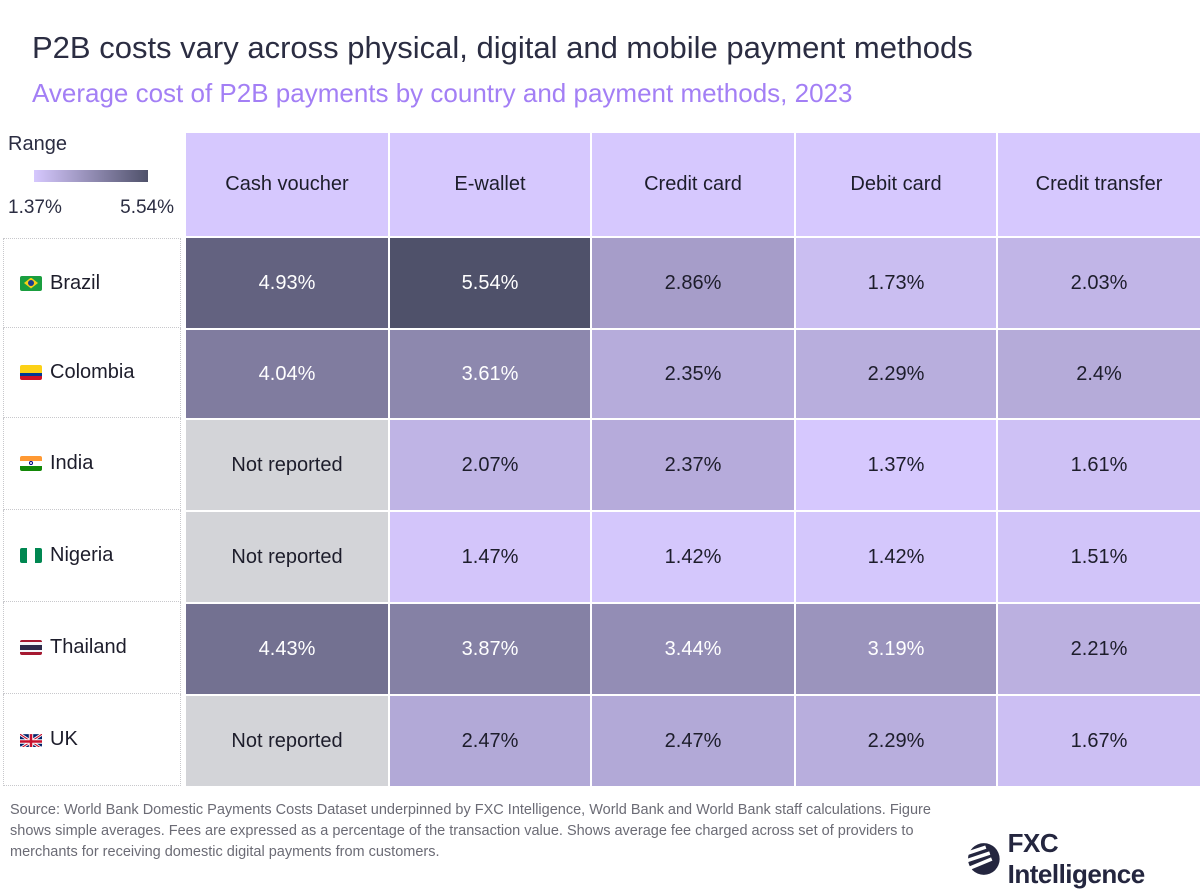 The width and height of the screenshot is (1200, 890). What do you see at coordinates (287, 283) in the screenshot?
I see `heatmap-cell: 4.93%` at bounding box center [287, 283].